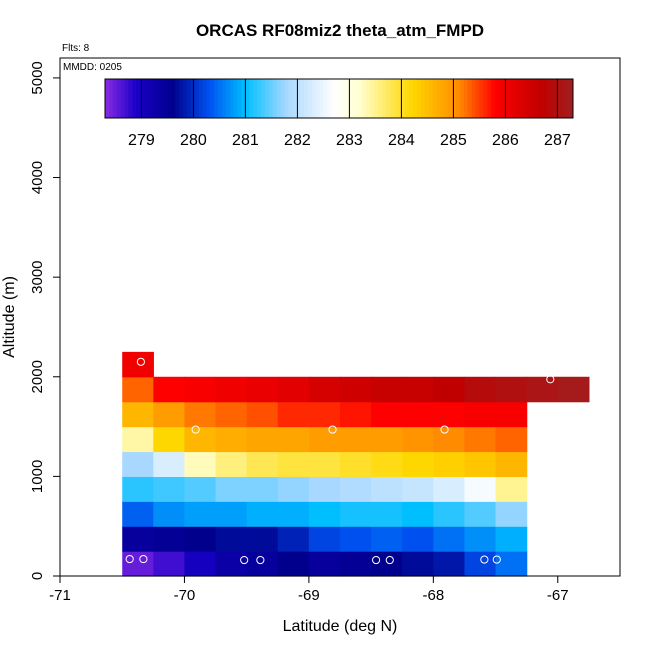  I want to click on y-axis: 0 1000 2000 3000 4000 5000, so click(44, 320).